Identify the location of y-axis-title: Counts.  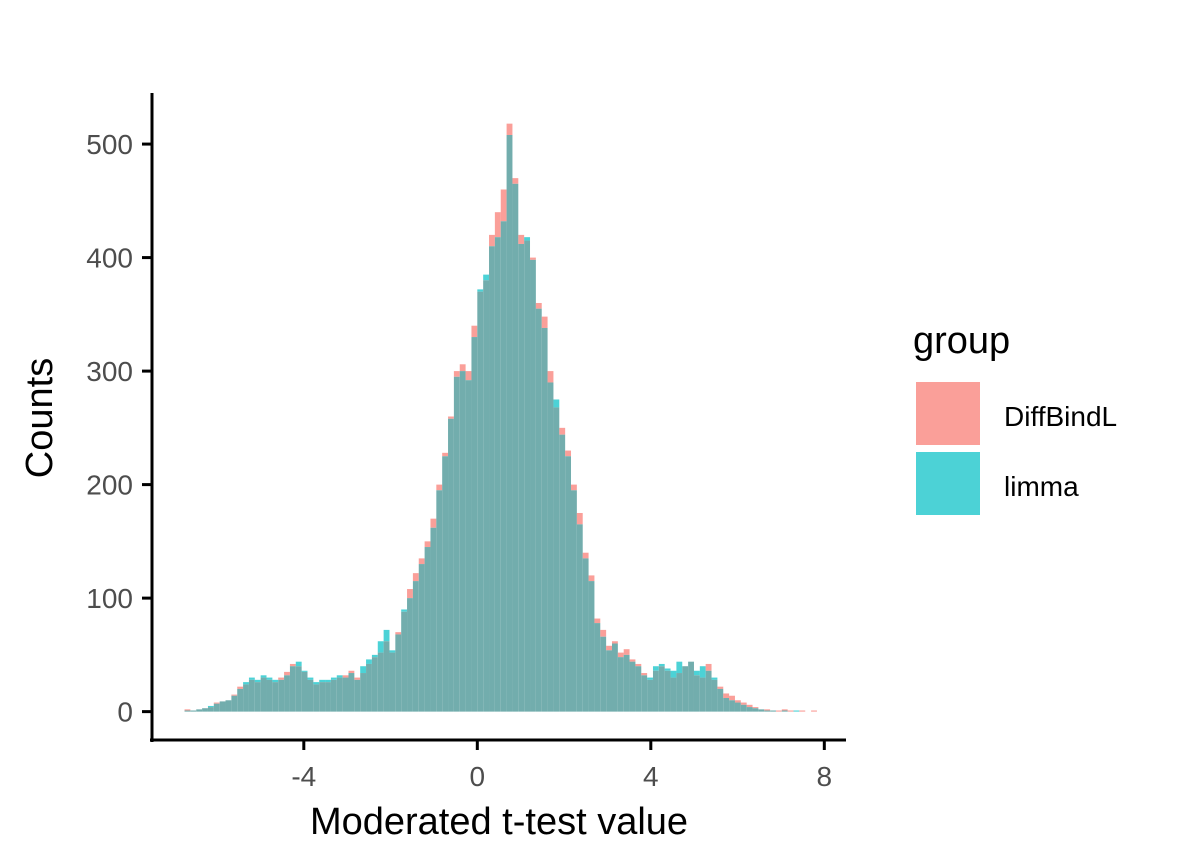
(40, 418).